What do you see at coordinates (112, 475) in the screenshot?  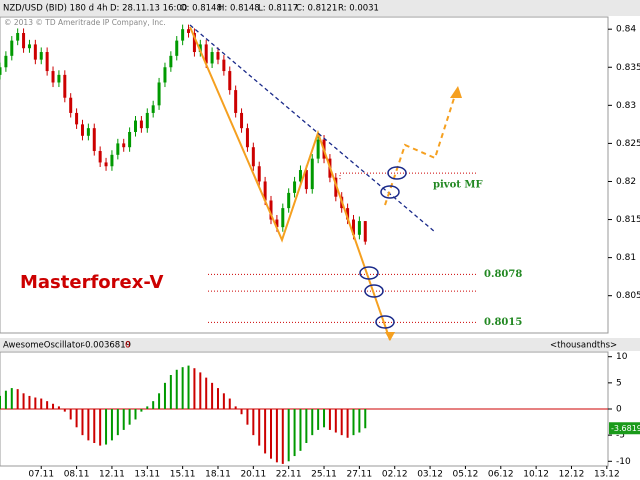 I see `x-tick-label: 12.11` at bounding box center [112, 475].